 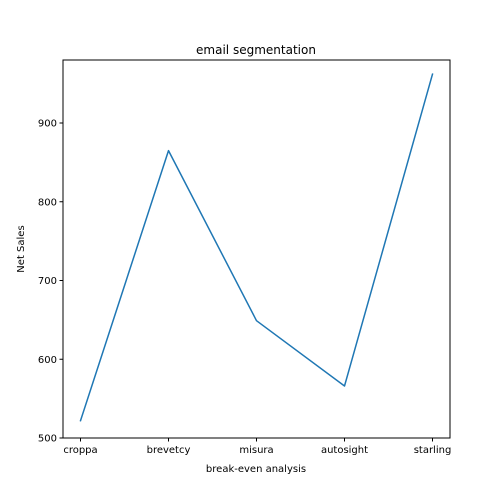 I want to click on x-axis: croppa brevetcy misura autosight starling, so click(x=257, y=447).